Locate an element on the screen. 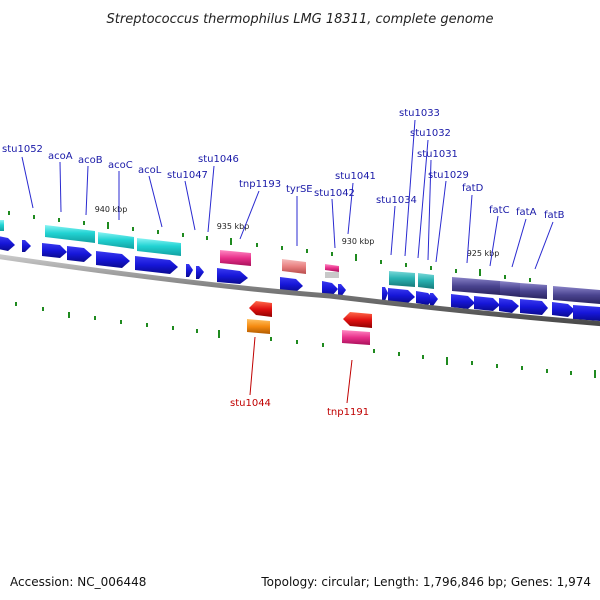 This screenshot has height=600, width=600. gene-label: fatD is located at coordinates (473, 188).